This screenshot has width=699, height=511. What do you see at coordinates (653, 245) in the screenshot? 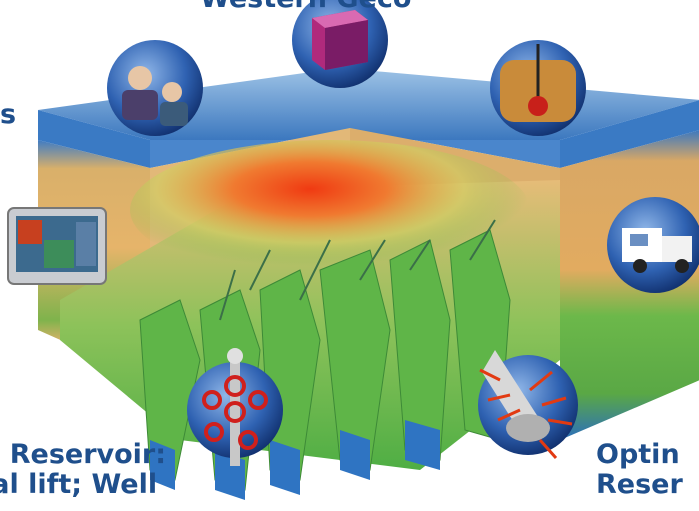
I see `service-truck-icon` at bounding box center [653, 245].